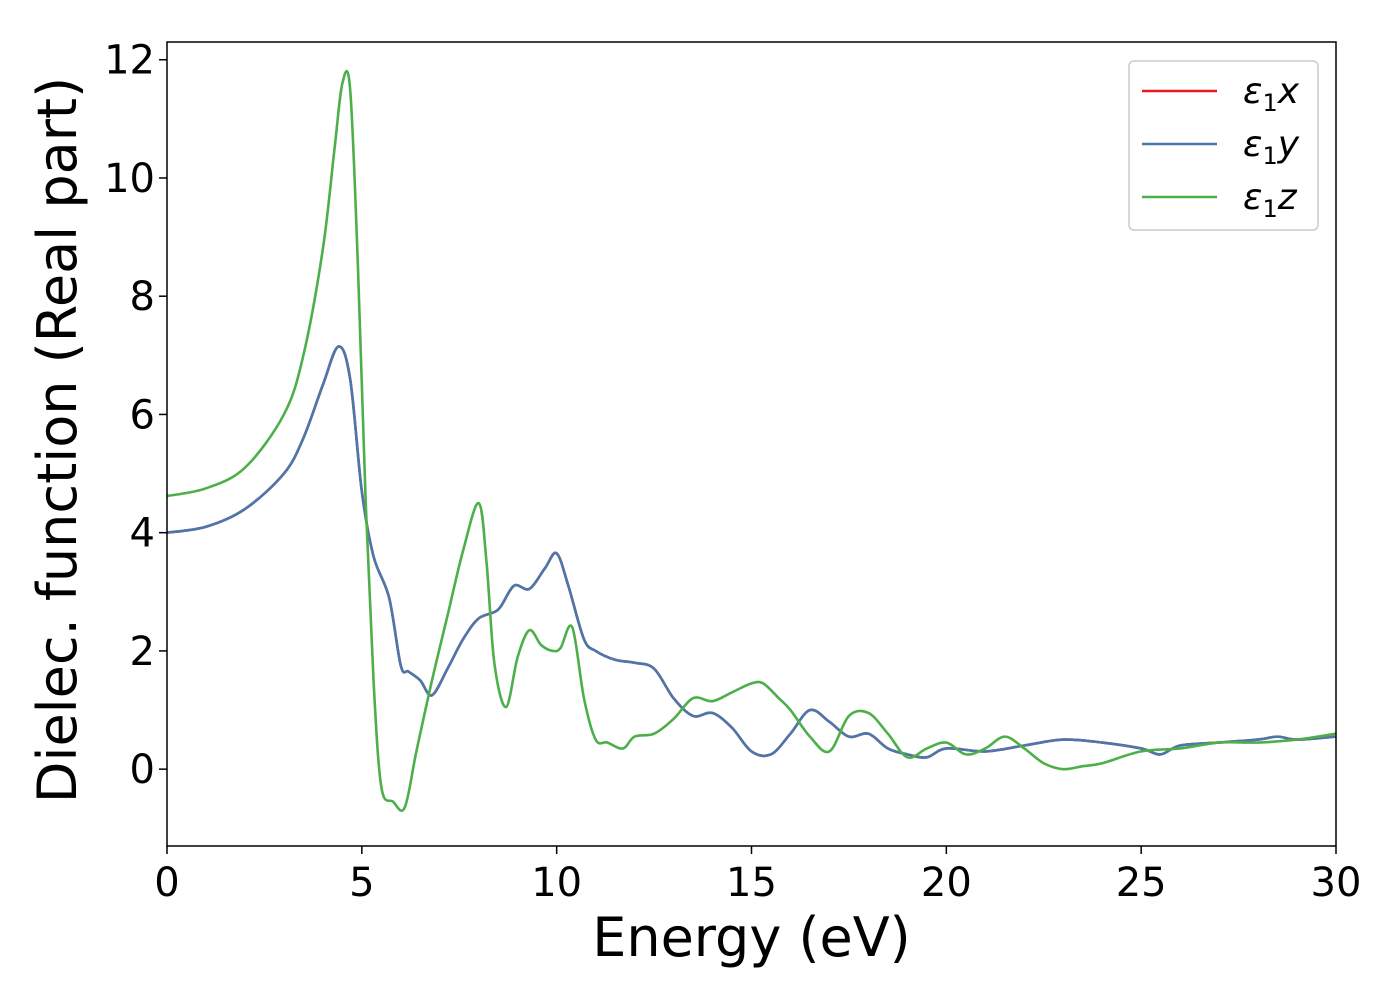 This screenshot has width=1400, height=1000. Describe the element at coordinates (129, 61) in the screenshot. I see `y-tick-label: 12` at that location.